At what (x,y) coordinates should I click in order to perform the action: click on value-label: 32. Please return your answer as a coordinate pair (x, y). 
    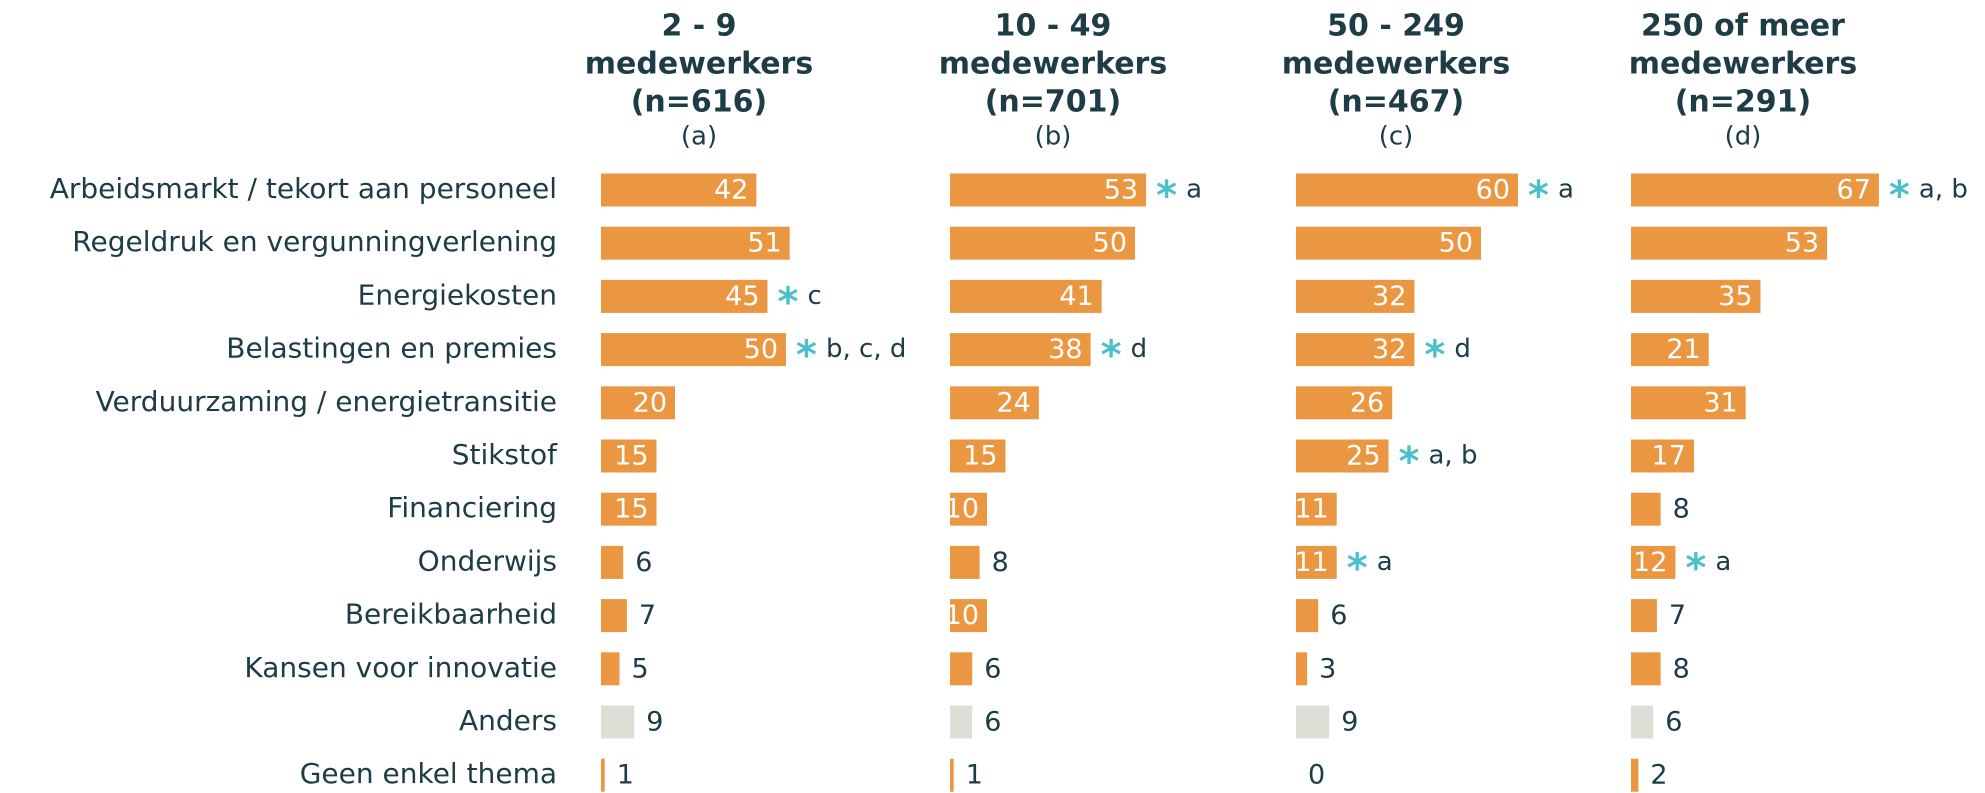
    Looking at the image, I should click on (1389, 349).